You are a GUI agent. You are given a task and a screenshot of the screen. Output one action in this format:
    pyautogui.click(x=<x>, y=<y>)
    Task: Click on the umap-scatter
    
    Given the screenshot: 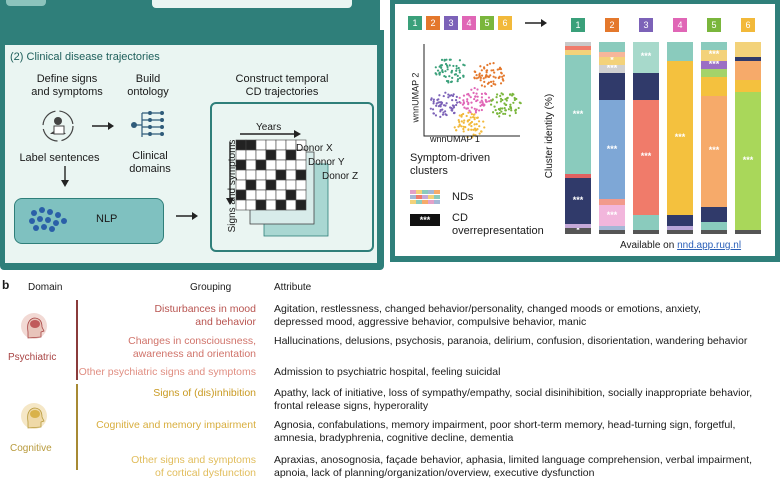 What is the action you would take?
    pyautogui.click(x=472, y=91)
    